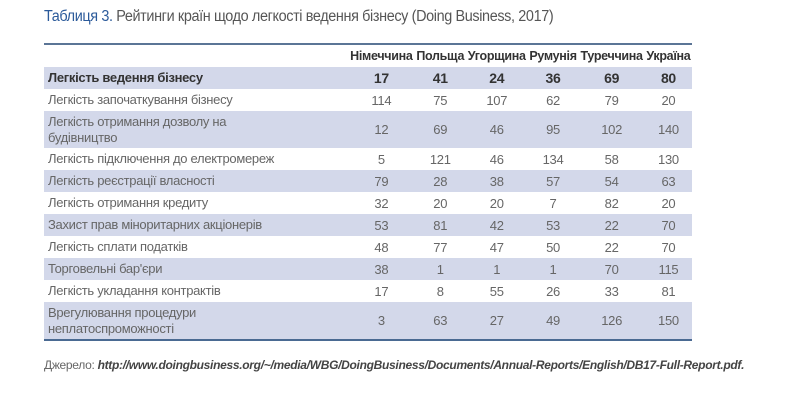  I want to click on table-row: Торговельні бар'єри 38 1 1 1 70 115, so click(368, 269).